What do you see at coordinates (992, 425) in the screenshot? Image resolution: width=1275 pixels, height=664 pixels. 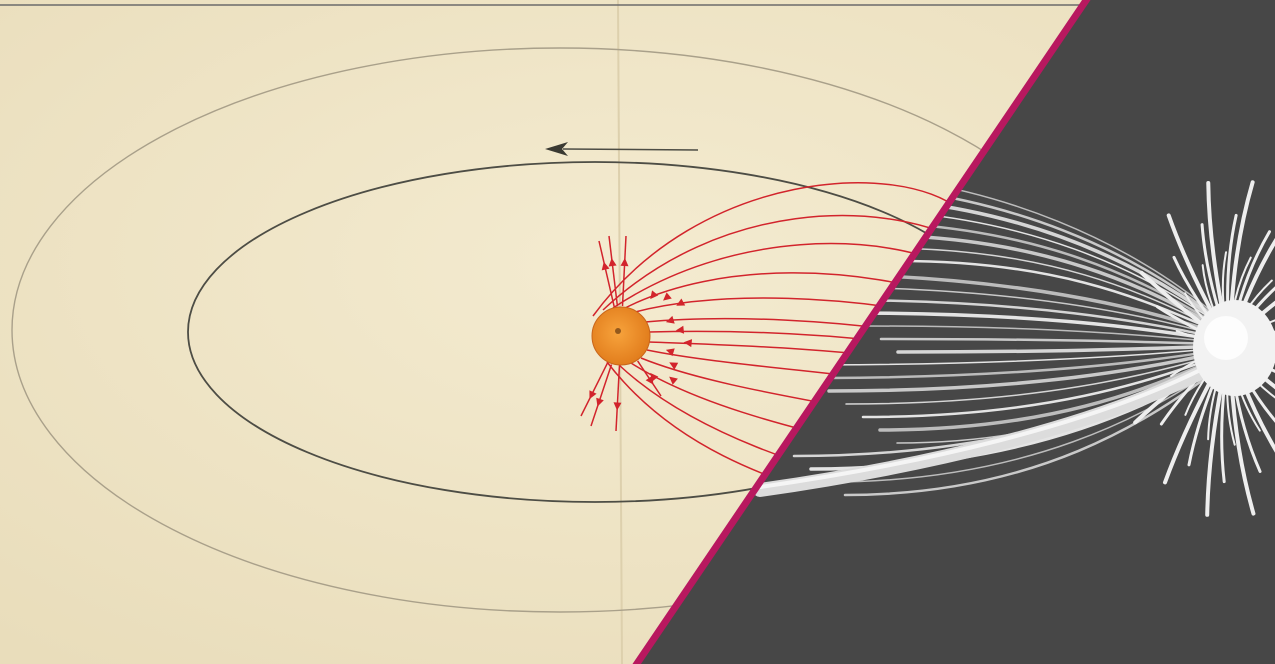 I see `sculpture-stem` at bounding box center [992, 425].